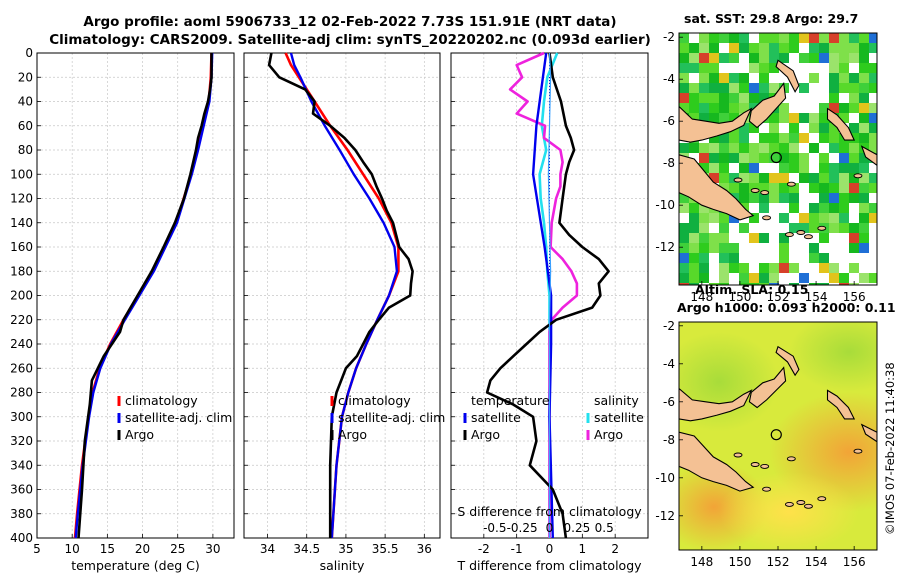 Image resolution: width=900 pixels, height=580 pixels. Describe the element at coordinates (583, 549) in the screenshot. I see `x-tick-label: 1` at that location.